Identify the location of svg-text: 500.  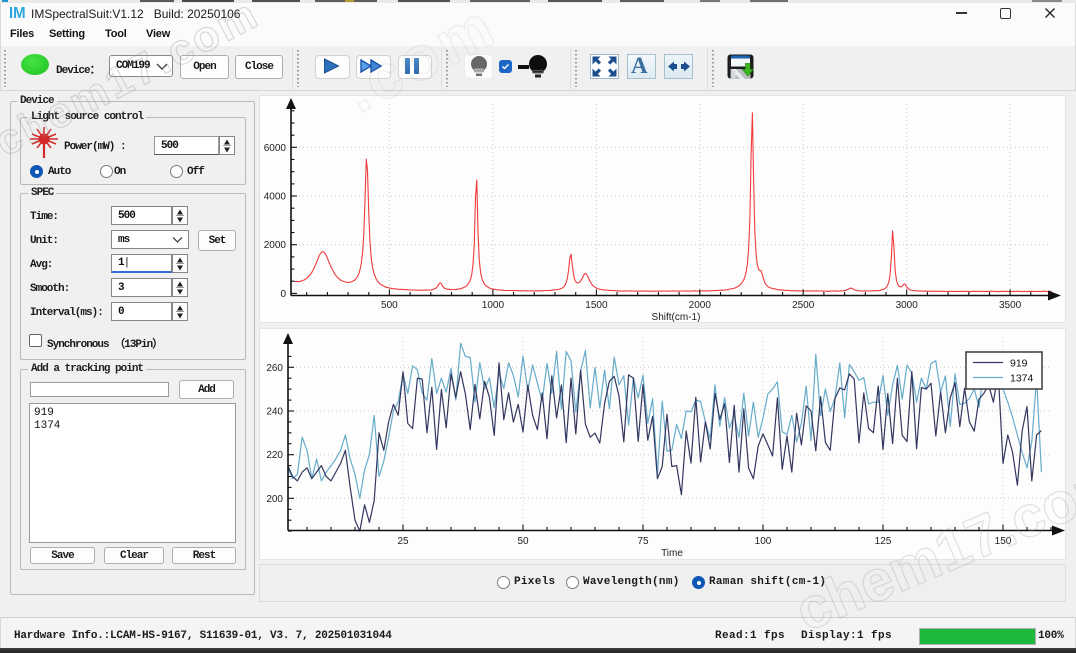
(389, 305).